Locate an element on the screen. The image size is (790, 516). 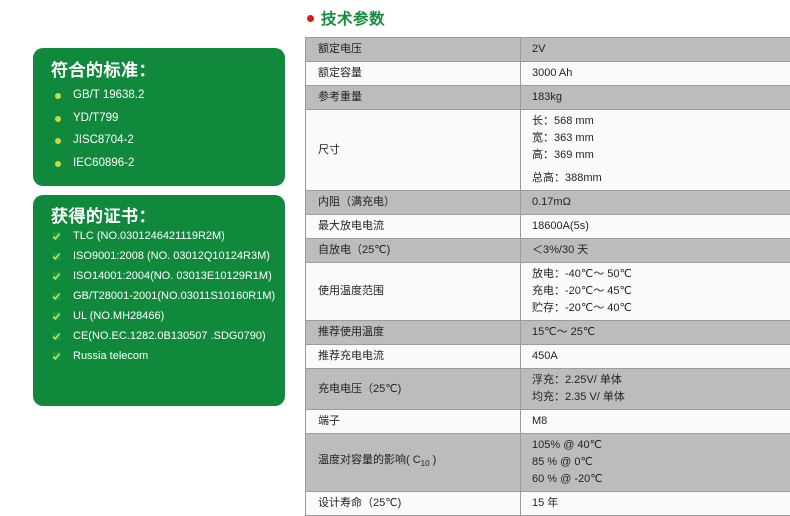
spec-value-cell: 18600A(5s) is located at coordinates (655, 227).